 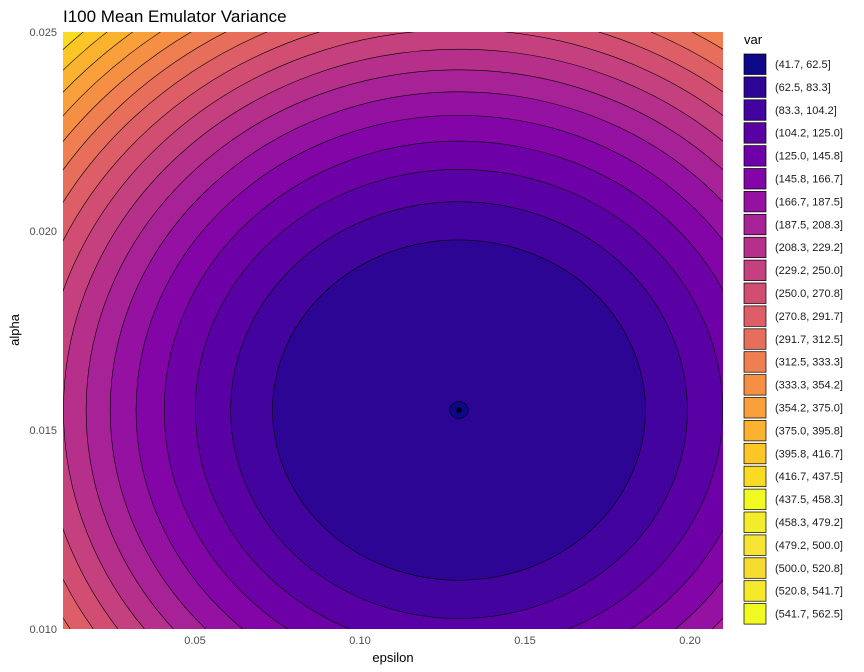 What do you see at coordinates (809, 180) in the screenshot?
I see `legend-label: (145.8, 166.7]` at bounding box center [809, 180].